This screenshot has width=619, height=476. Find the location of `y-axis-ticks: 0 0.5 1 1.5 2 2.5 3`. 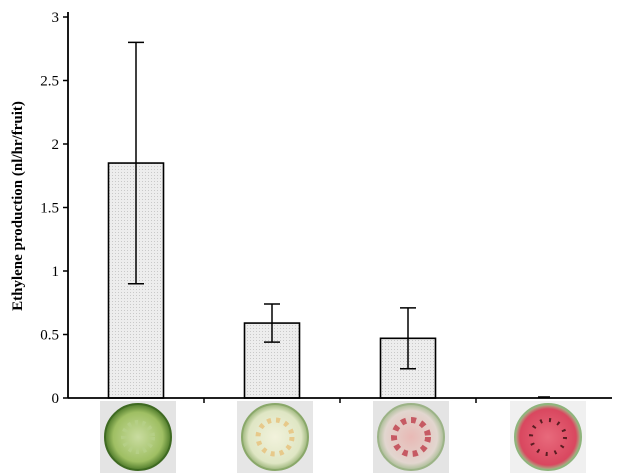

y-axis-ticks: 0 0.5 1 1.5 2 2.5 3 is located at coordinates (54, 208).